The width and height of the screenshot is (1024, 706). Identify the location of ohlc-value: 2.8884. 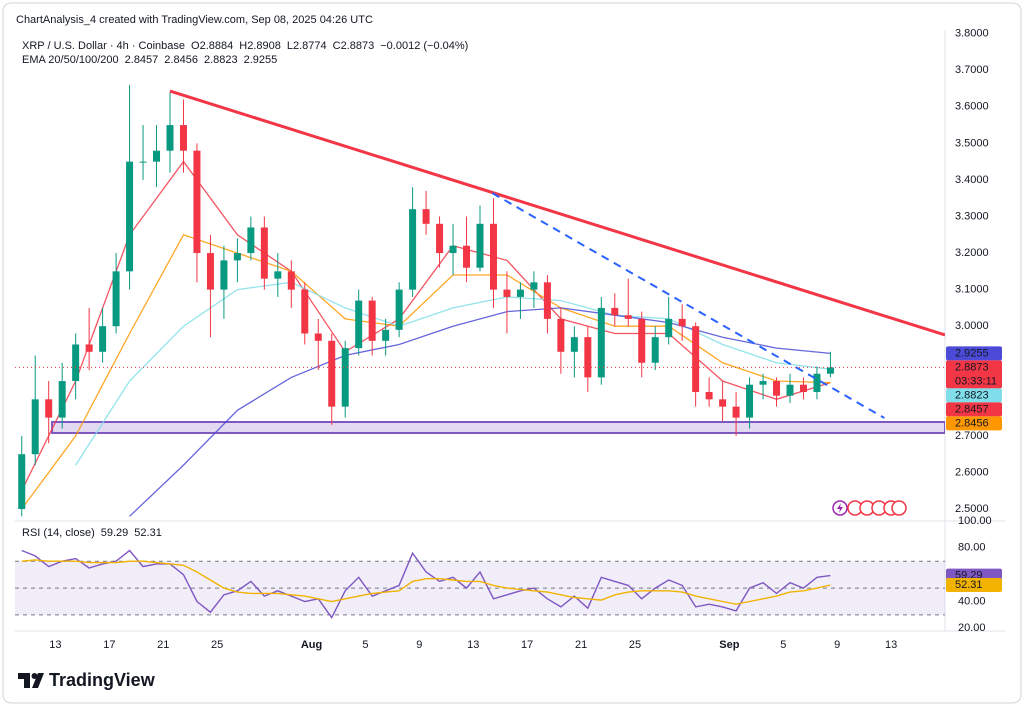
(217, 46).